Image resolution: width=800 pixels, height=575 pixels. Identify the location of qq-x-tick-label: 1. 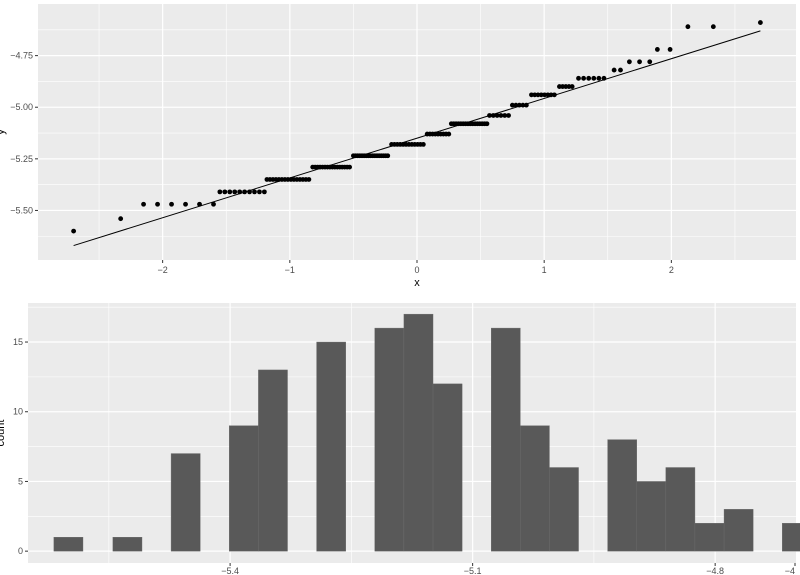
(544, 270).